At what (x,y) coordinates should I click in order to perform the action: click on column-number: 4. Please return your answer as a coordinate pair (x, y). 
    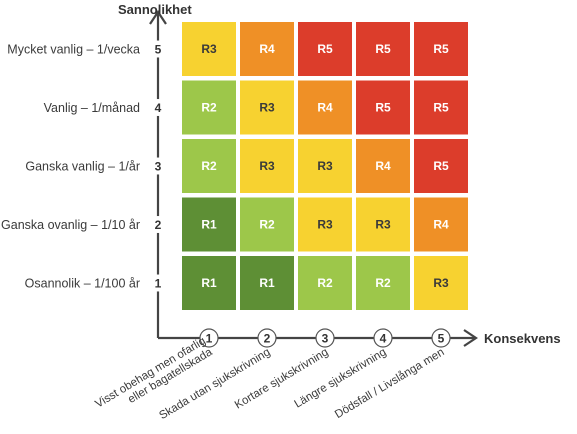
    Looking at the image, I should click on (383, 339).